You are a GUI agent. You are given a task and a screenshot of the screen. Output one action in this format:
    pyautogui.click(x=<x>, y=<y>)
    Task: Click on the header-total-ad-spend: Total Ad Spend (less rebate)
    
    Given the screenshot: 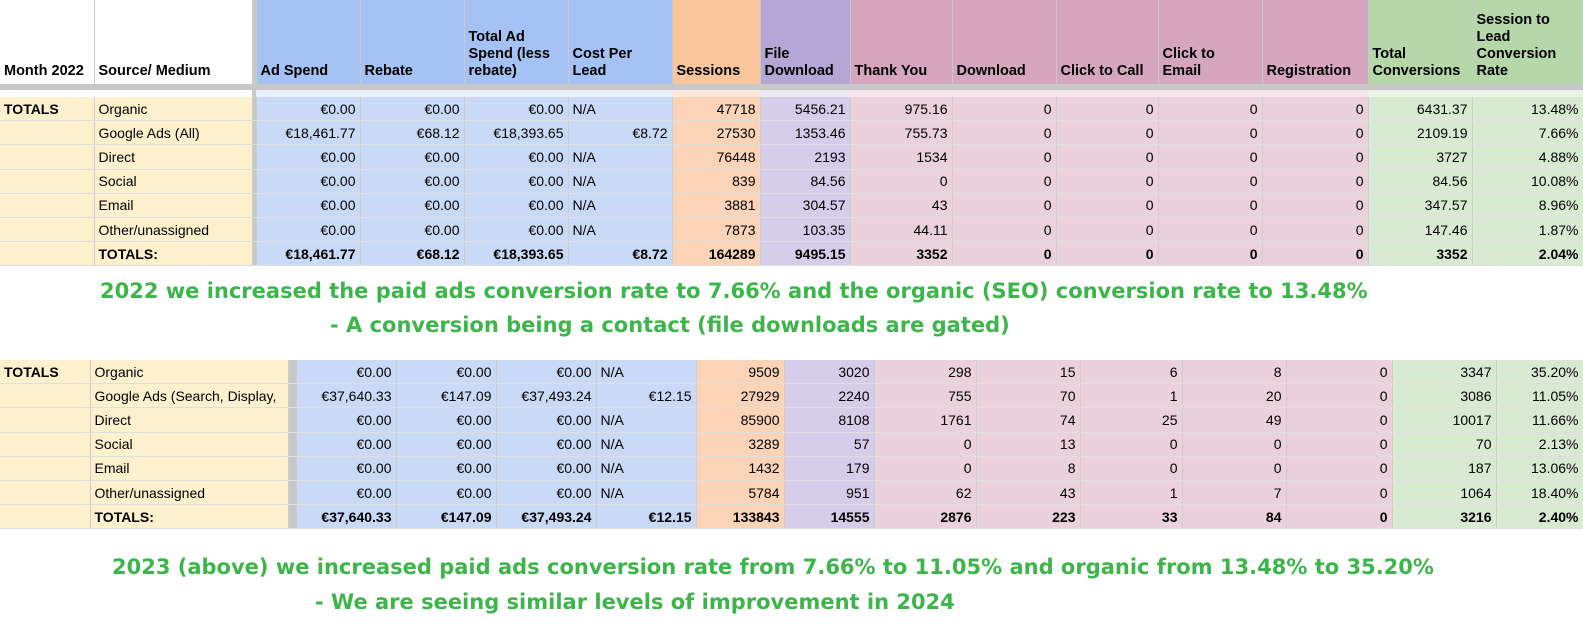 What is the action you would take?
    pyautogui.click(x=516, y=42)
    